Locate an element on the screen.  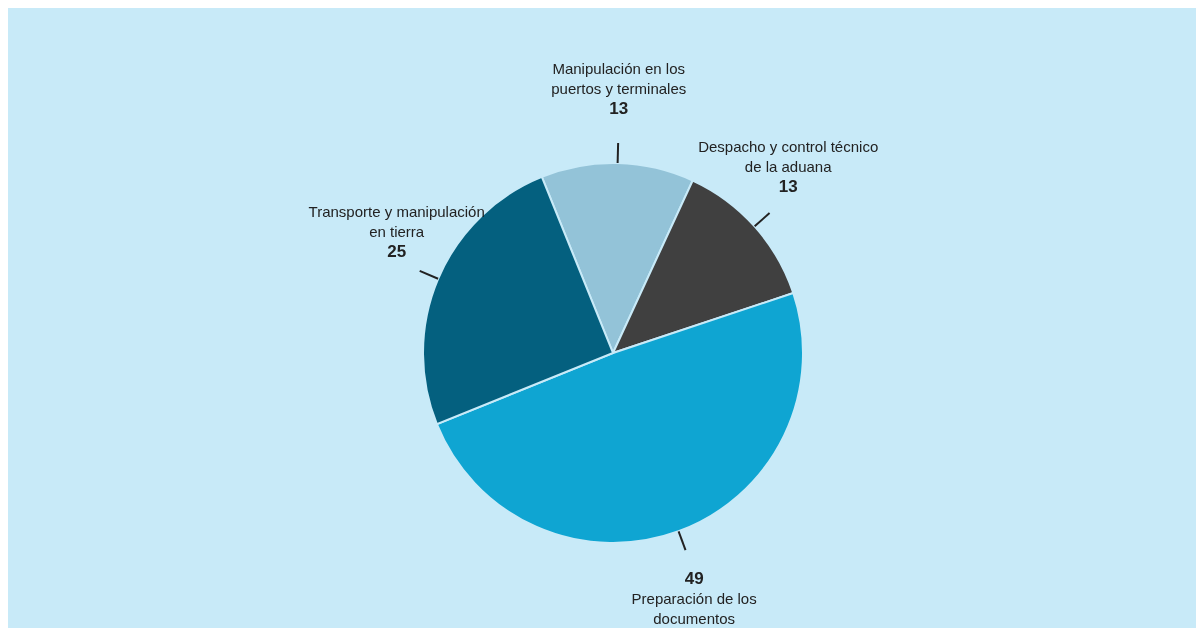
slice-label: Despacho y control técnico de la aduana is located at coordinates (788, 157).